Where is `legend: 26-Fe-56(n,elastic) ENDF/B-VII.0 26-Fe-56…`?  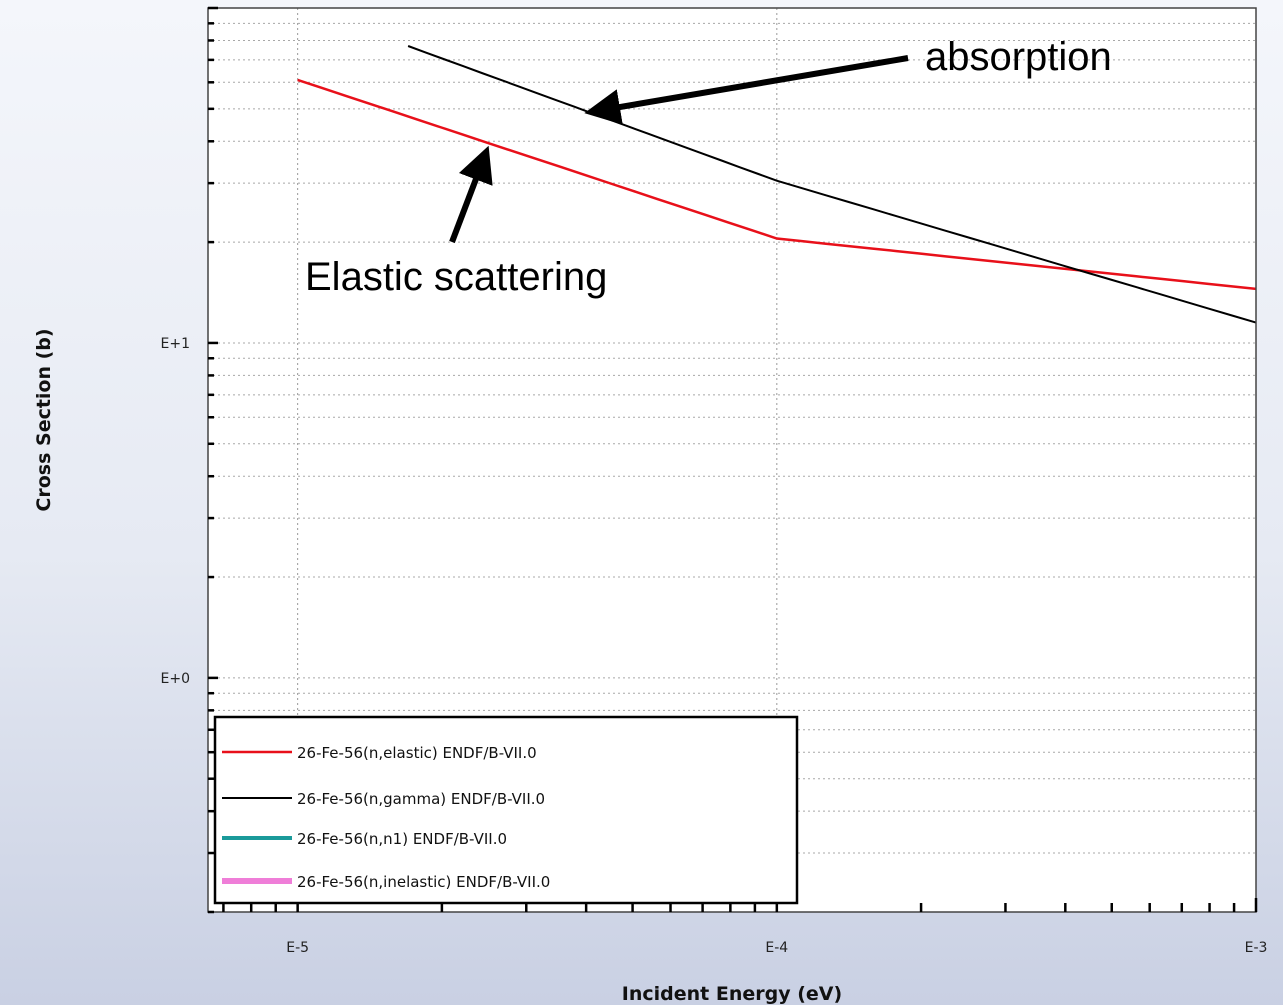 legend: 26-Fe-56(n,elastic) ENDF/B-VII.0 26-Fe-56… is located at coordinates (506, 810).